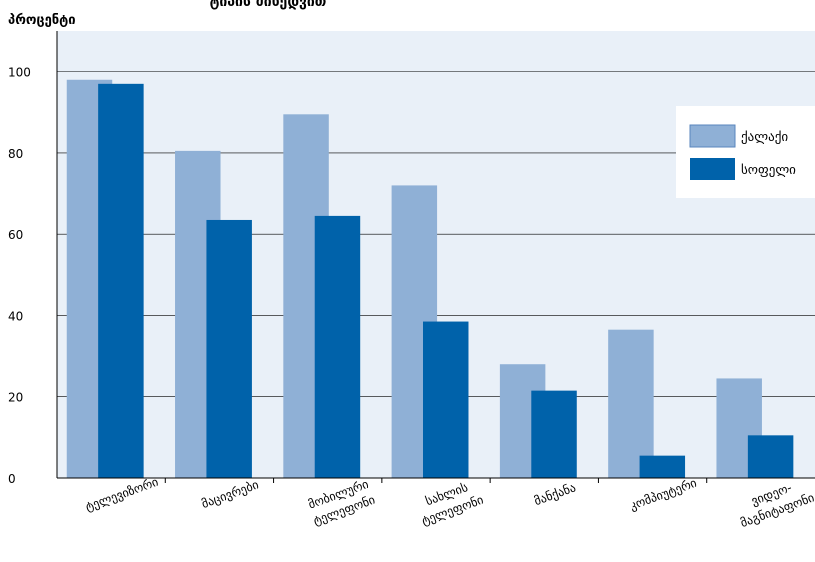  I want to click on chart-title: ტიპის მიხედვით, so click(268, 5).